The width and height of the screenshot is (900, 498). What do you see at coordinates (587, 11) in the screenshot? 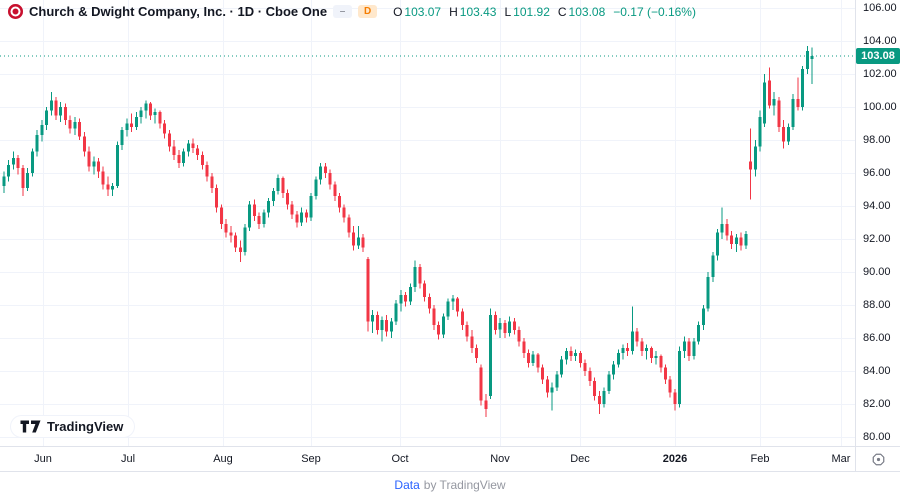
I see `close-value: 103.08` at bounding box center [587, 11].